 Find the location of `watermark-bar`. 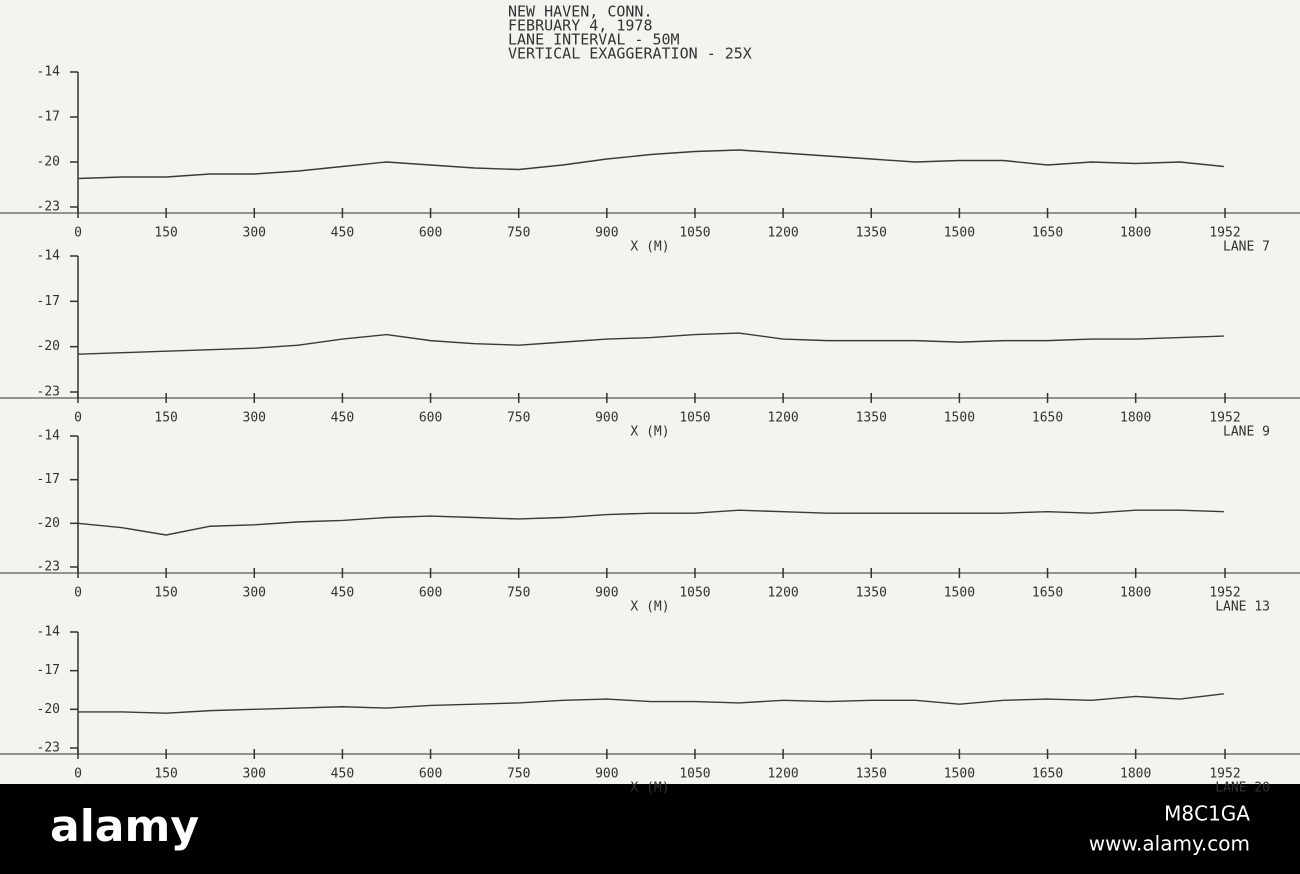

watermark-bar is located at coordinates (650, 829).